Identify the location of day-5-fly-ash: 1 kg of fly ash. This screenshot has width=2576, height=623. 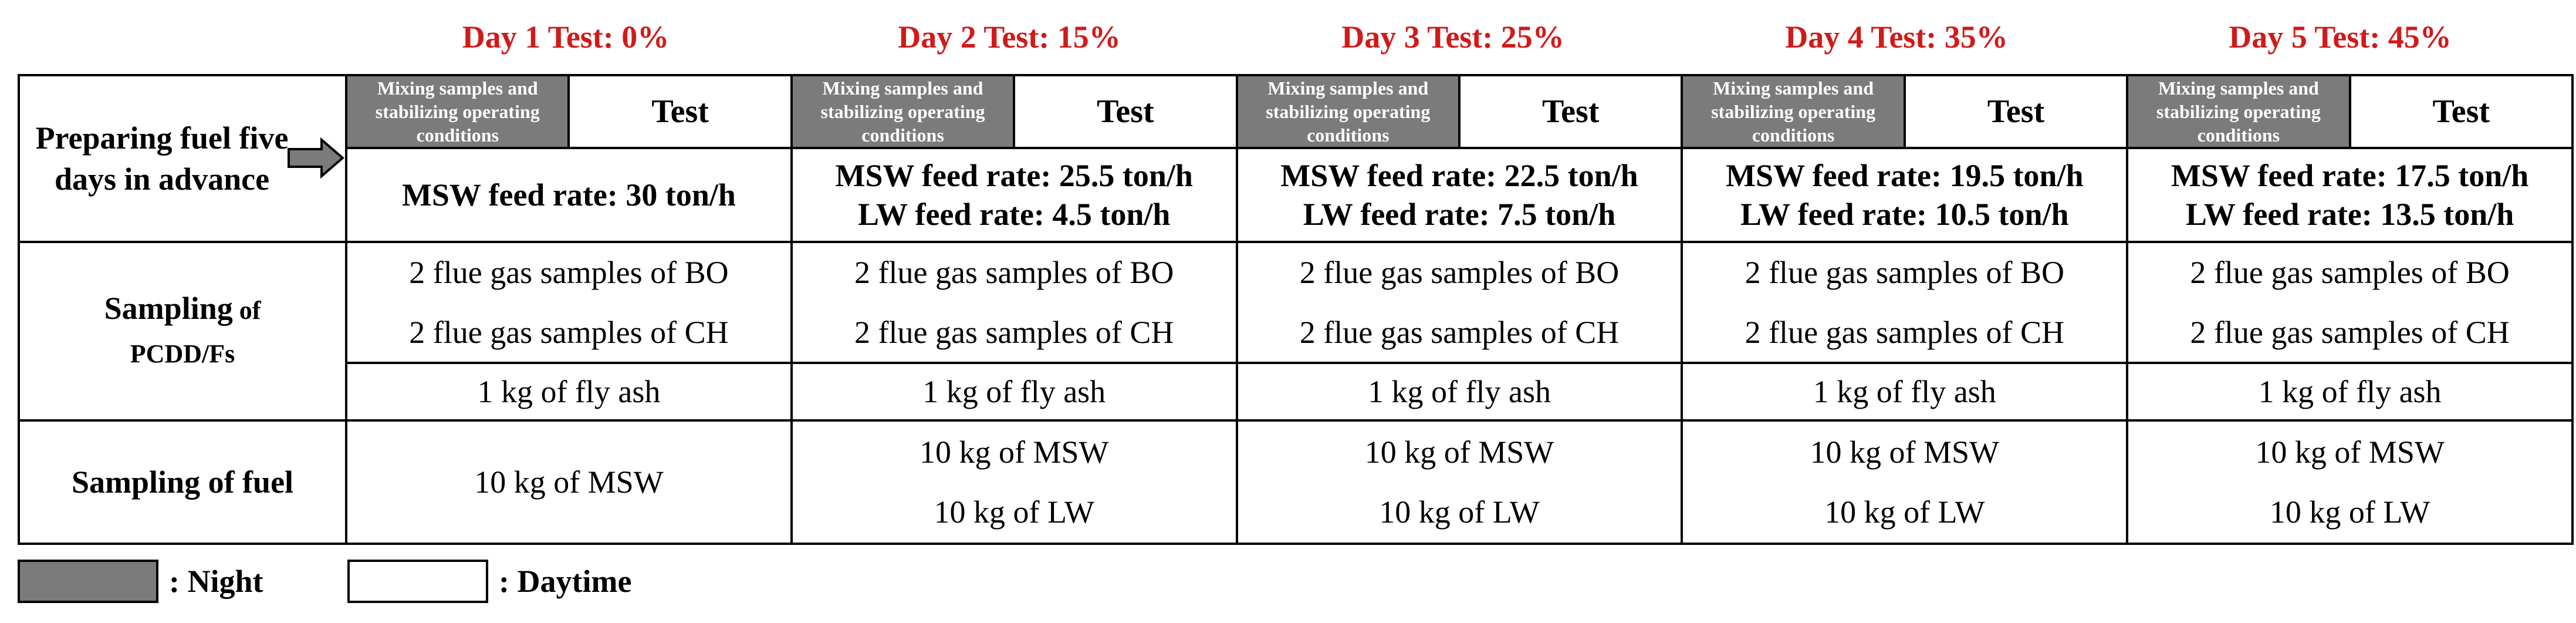
(2350, 392).